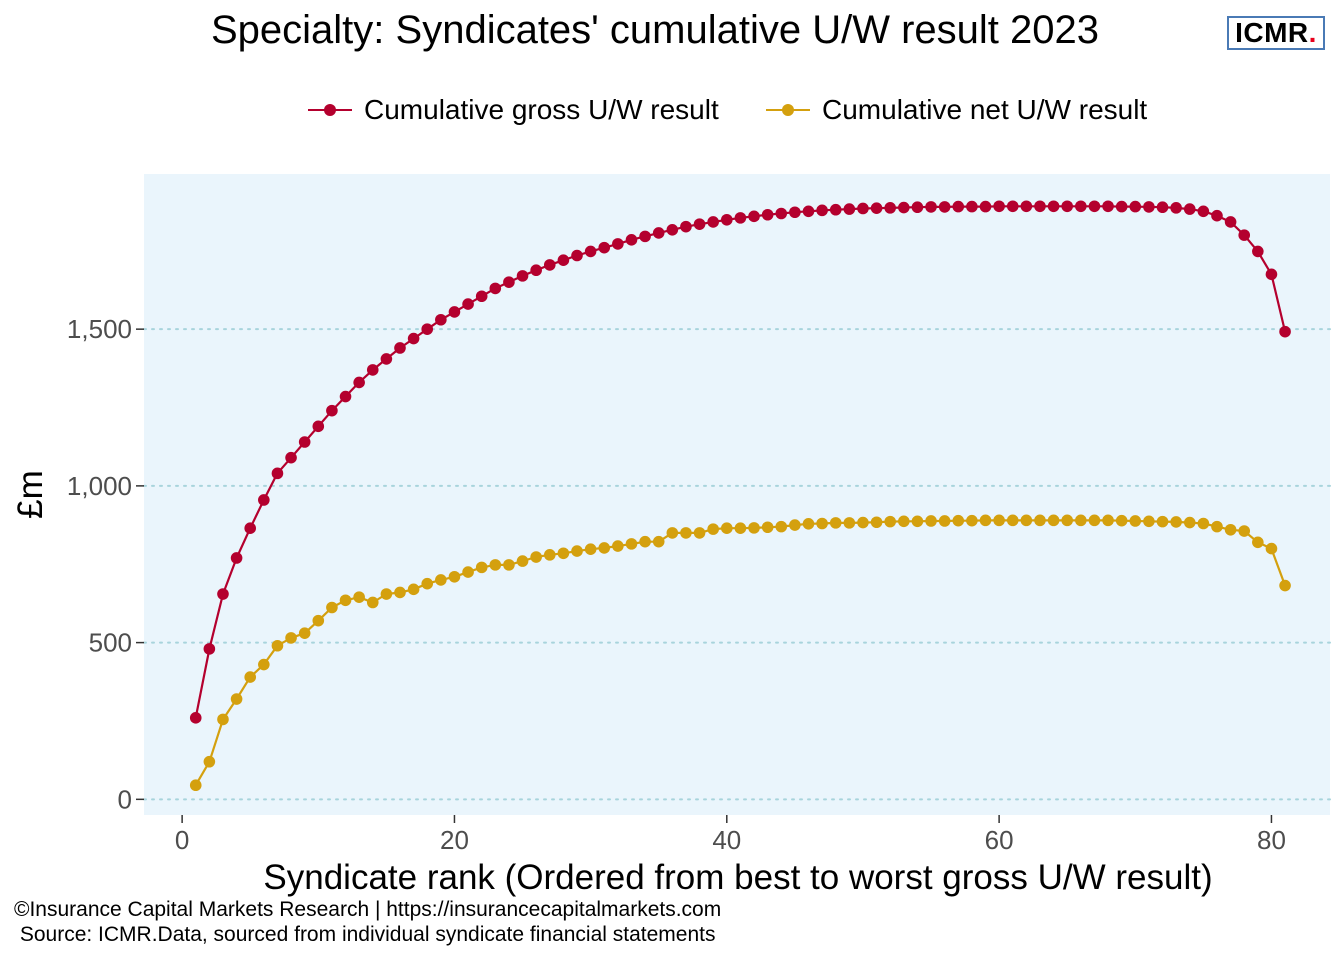  I want to click on y-tick-label: 0, so click(125, 799).